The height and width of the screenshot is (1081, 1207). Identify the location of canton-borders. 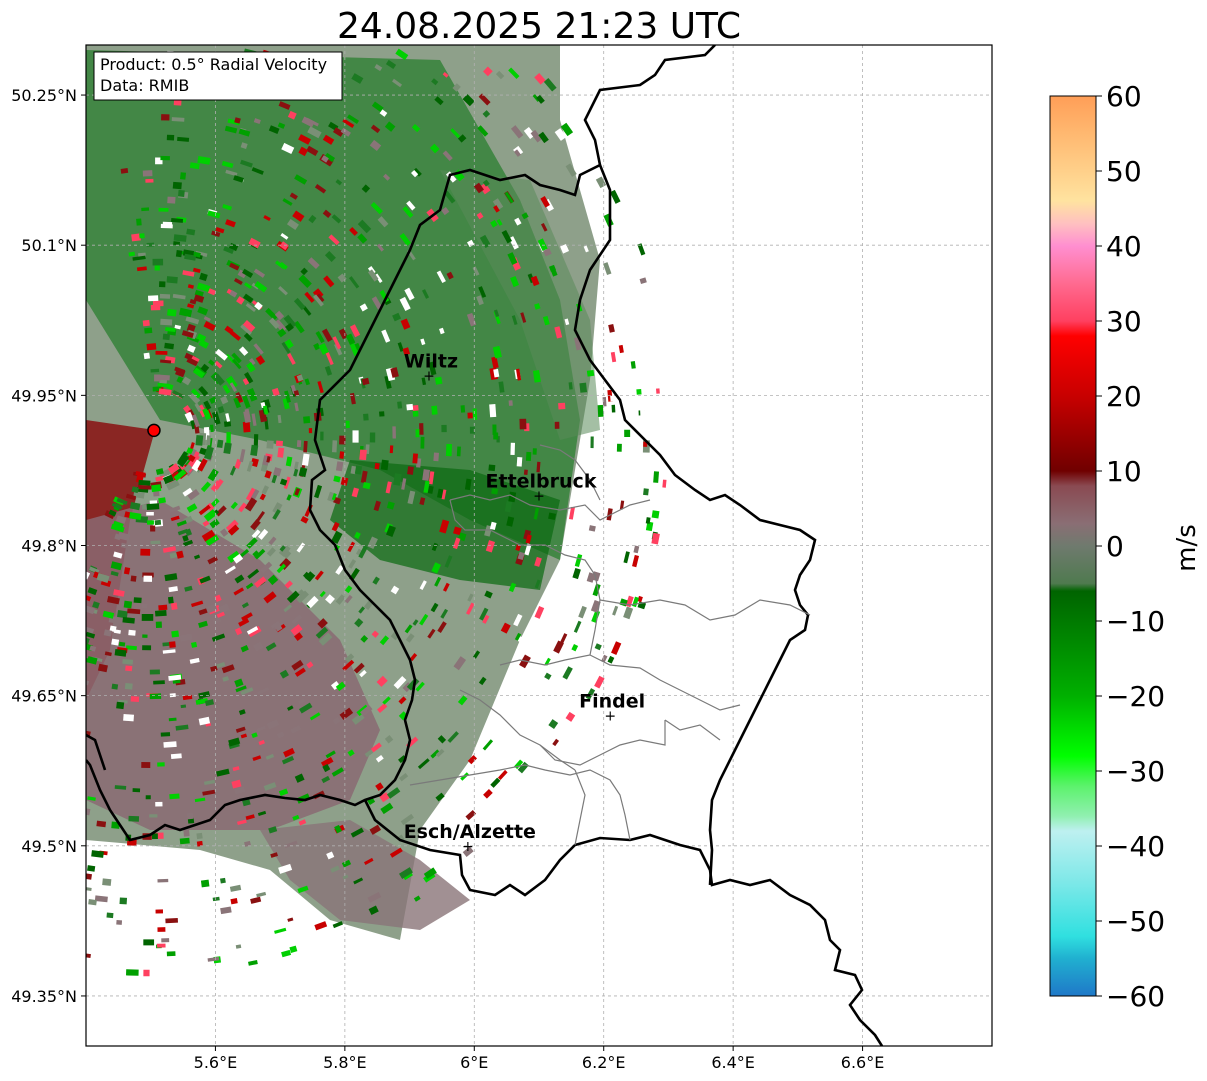
(610, 645).